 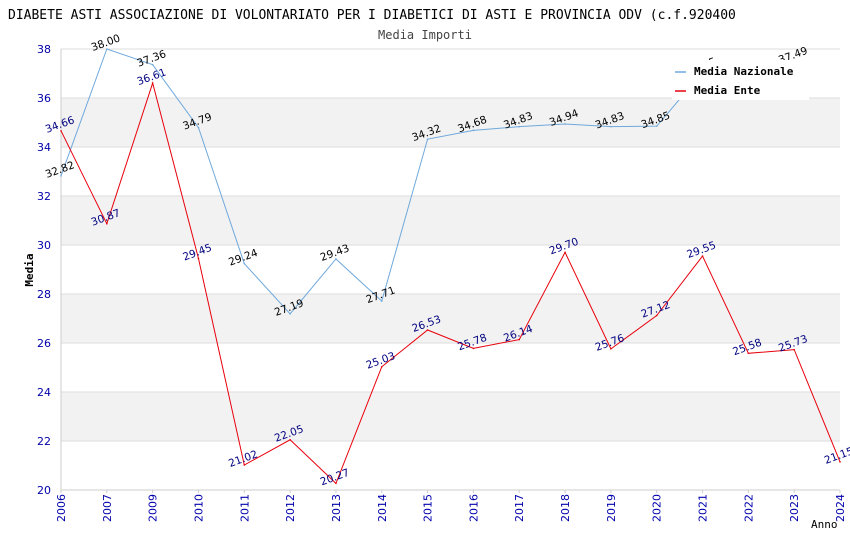 I want to click on x-tick-label: 2013, so click(x=336, y=508).